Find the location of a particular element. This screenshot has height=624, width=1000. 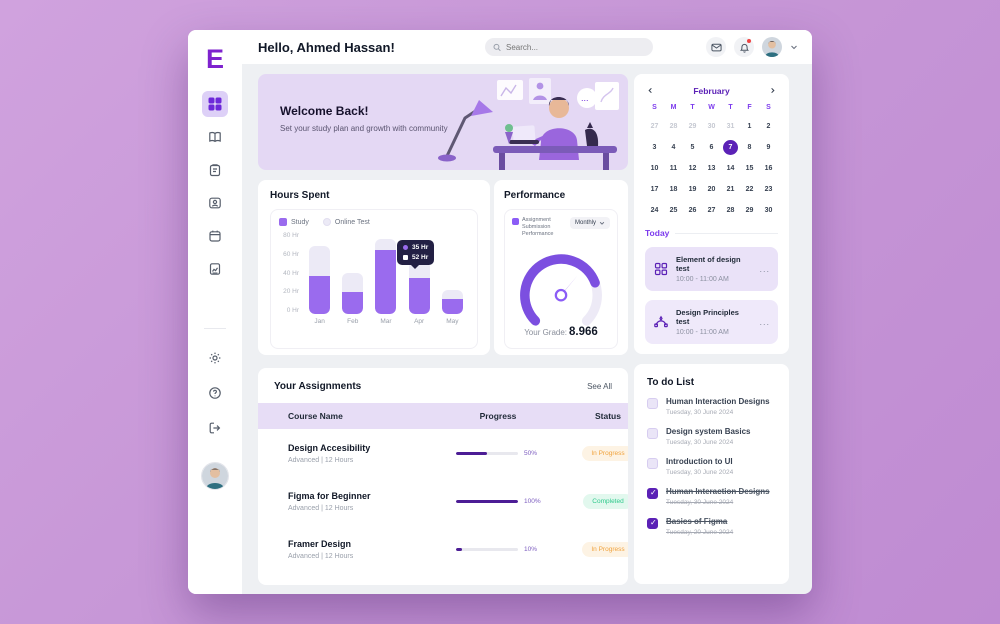

y-axis: 80 Hr 60 Hr 40 Hr 20 Hr 0 Hr is located at coordinates (289, 273).